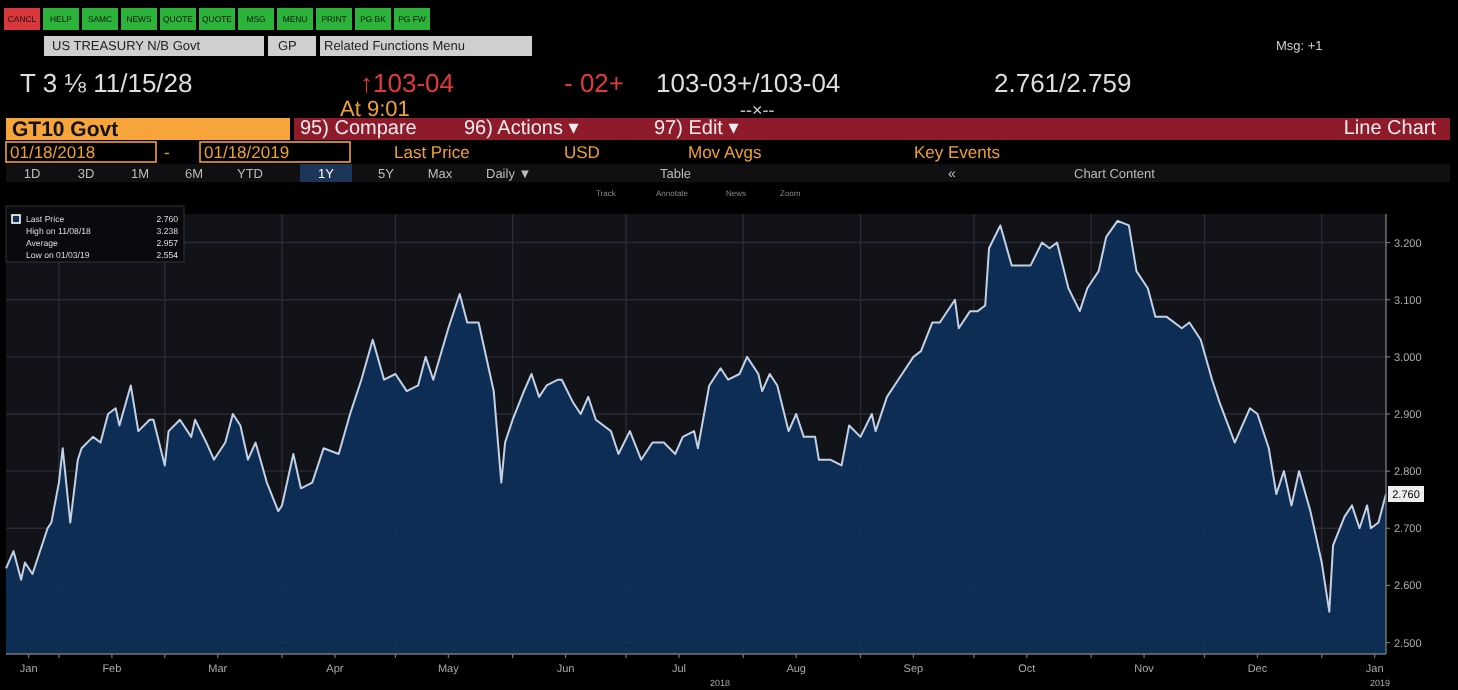  What do you see at coordinates (247, 152) in the screenshot?
I see `text: 01/18/2019` at bounding box center [247, 152].